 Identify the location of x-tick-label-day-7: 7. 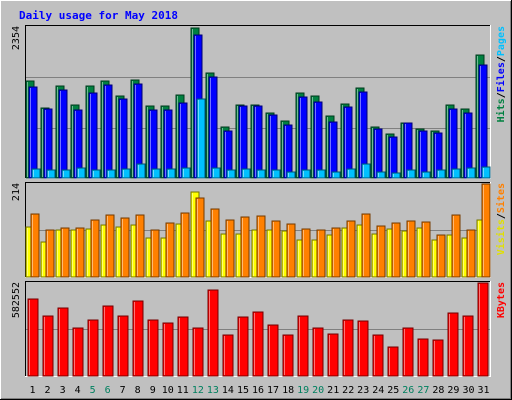
(123, 390).